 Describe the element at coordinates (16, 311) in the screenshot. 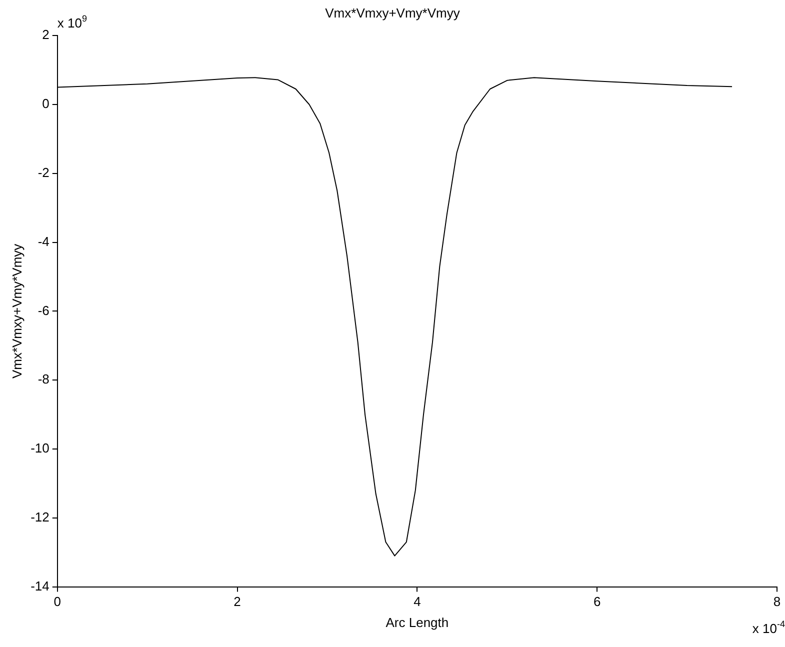

I see `y-axis-title: Vmx*Vmxy+Vmy*Vmyy` at that location.